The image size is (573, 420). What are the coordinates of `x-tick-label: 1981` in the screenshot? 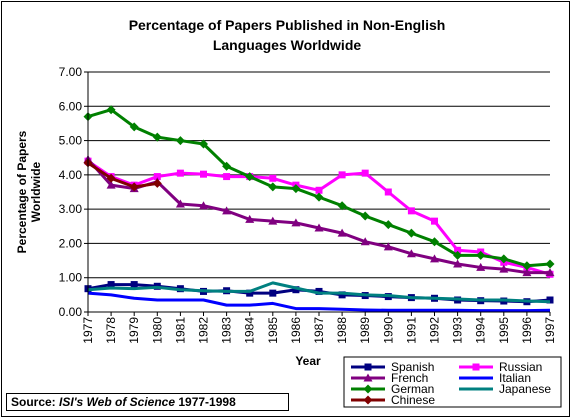 It's located at (180, 330).